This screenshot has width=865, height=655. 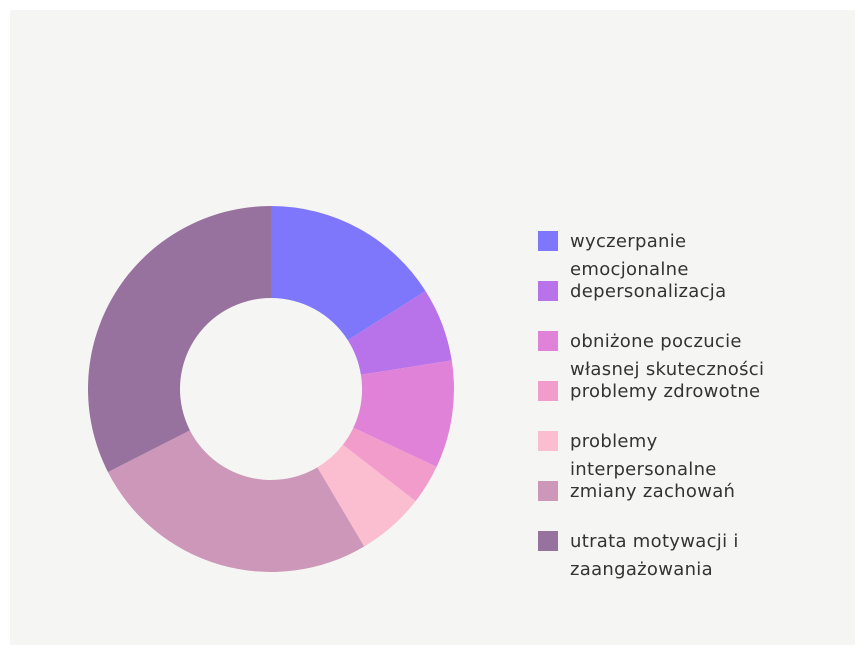 I want to click on legend-item: problemy zdrowotne, so click(x=668, y=392).